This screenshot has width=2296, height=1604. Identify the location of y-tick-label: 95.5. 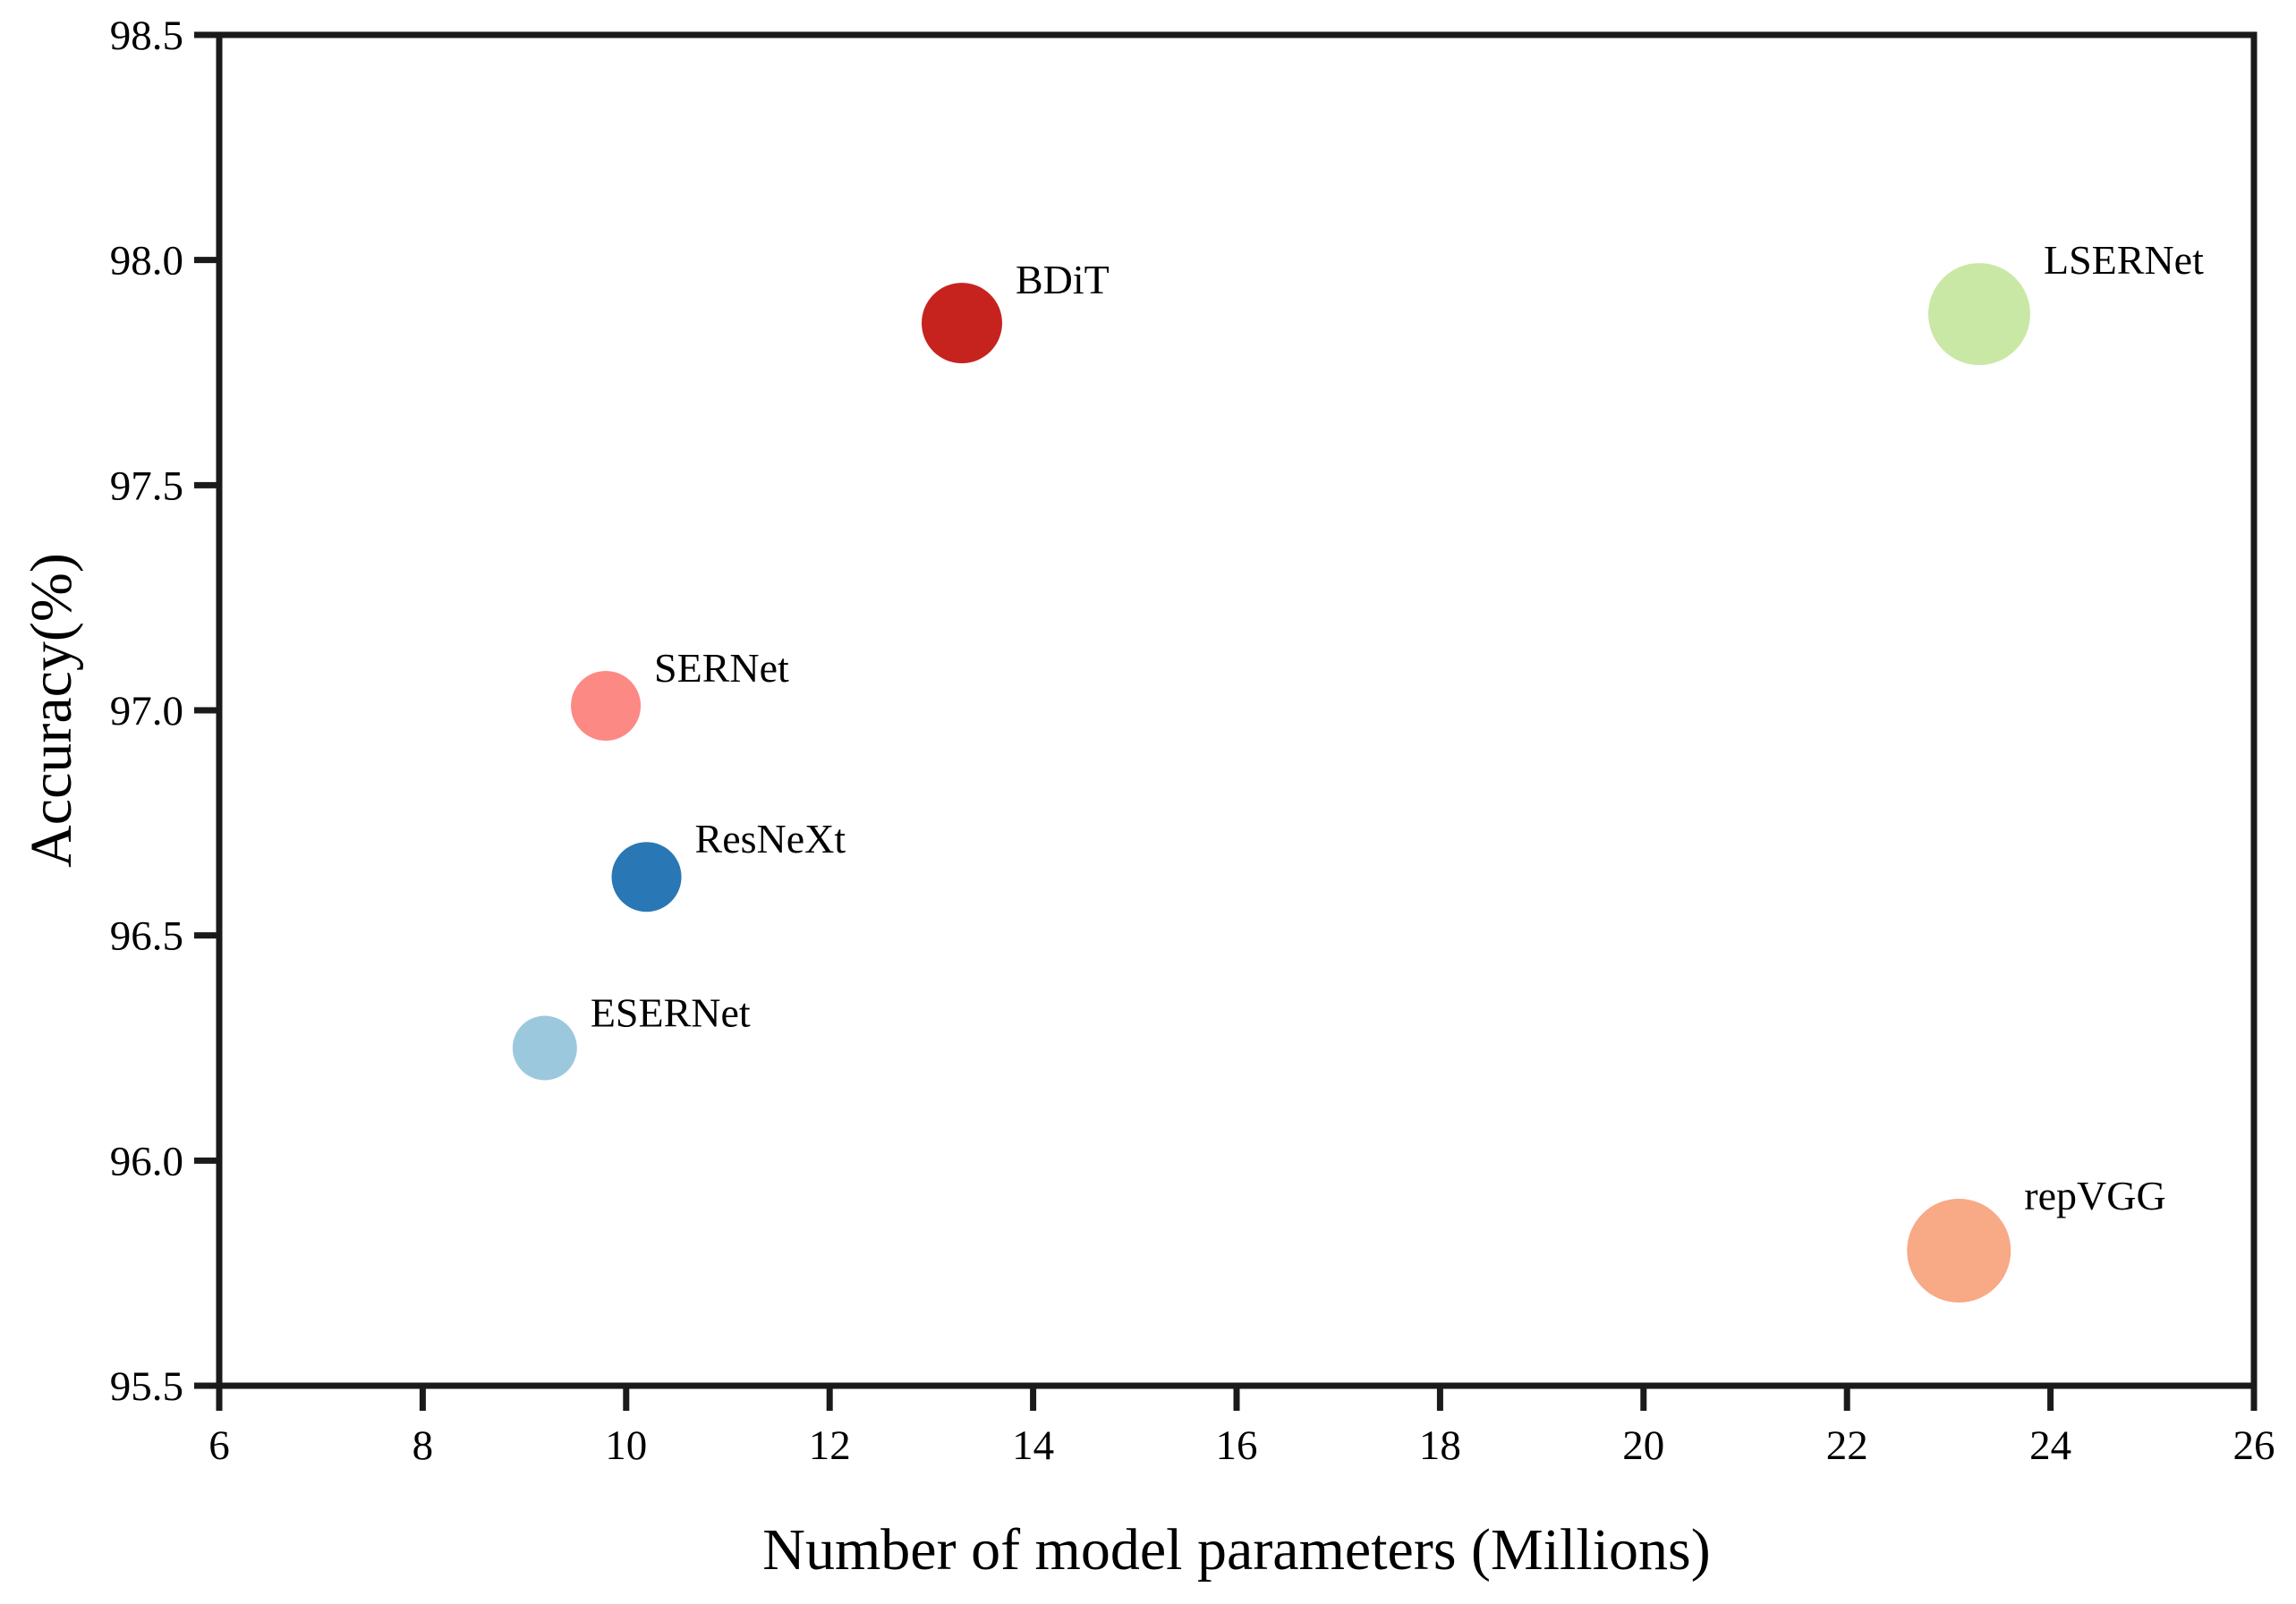
(146, 1386).